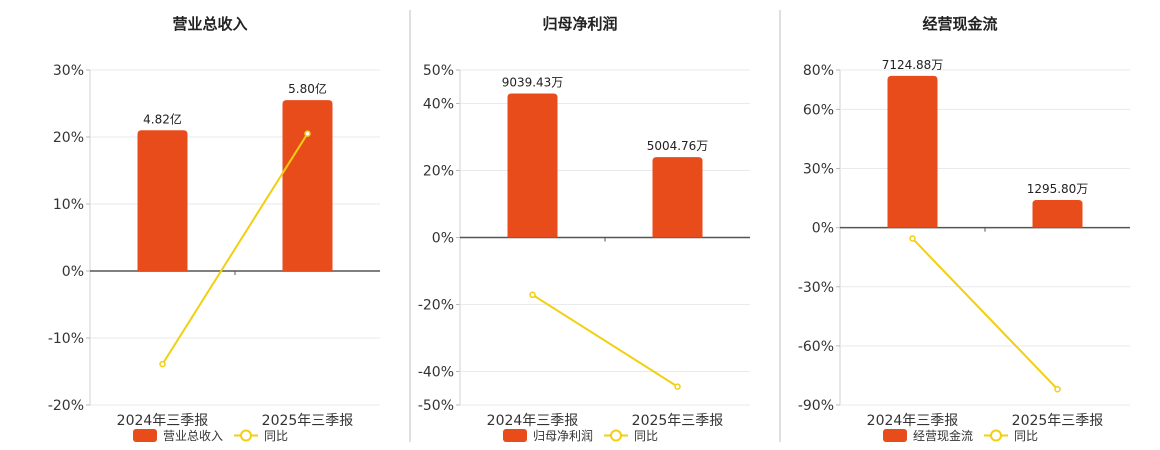 The height and width of the screenshot is (450, 1160). What do you see at coordinates (66, 339) in the screenshot?
I see `y-tick-label: -10%` at bounding box center [66, 339].